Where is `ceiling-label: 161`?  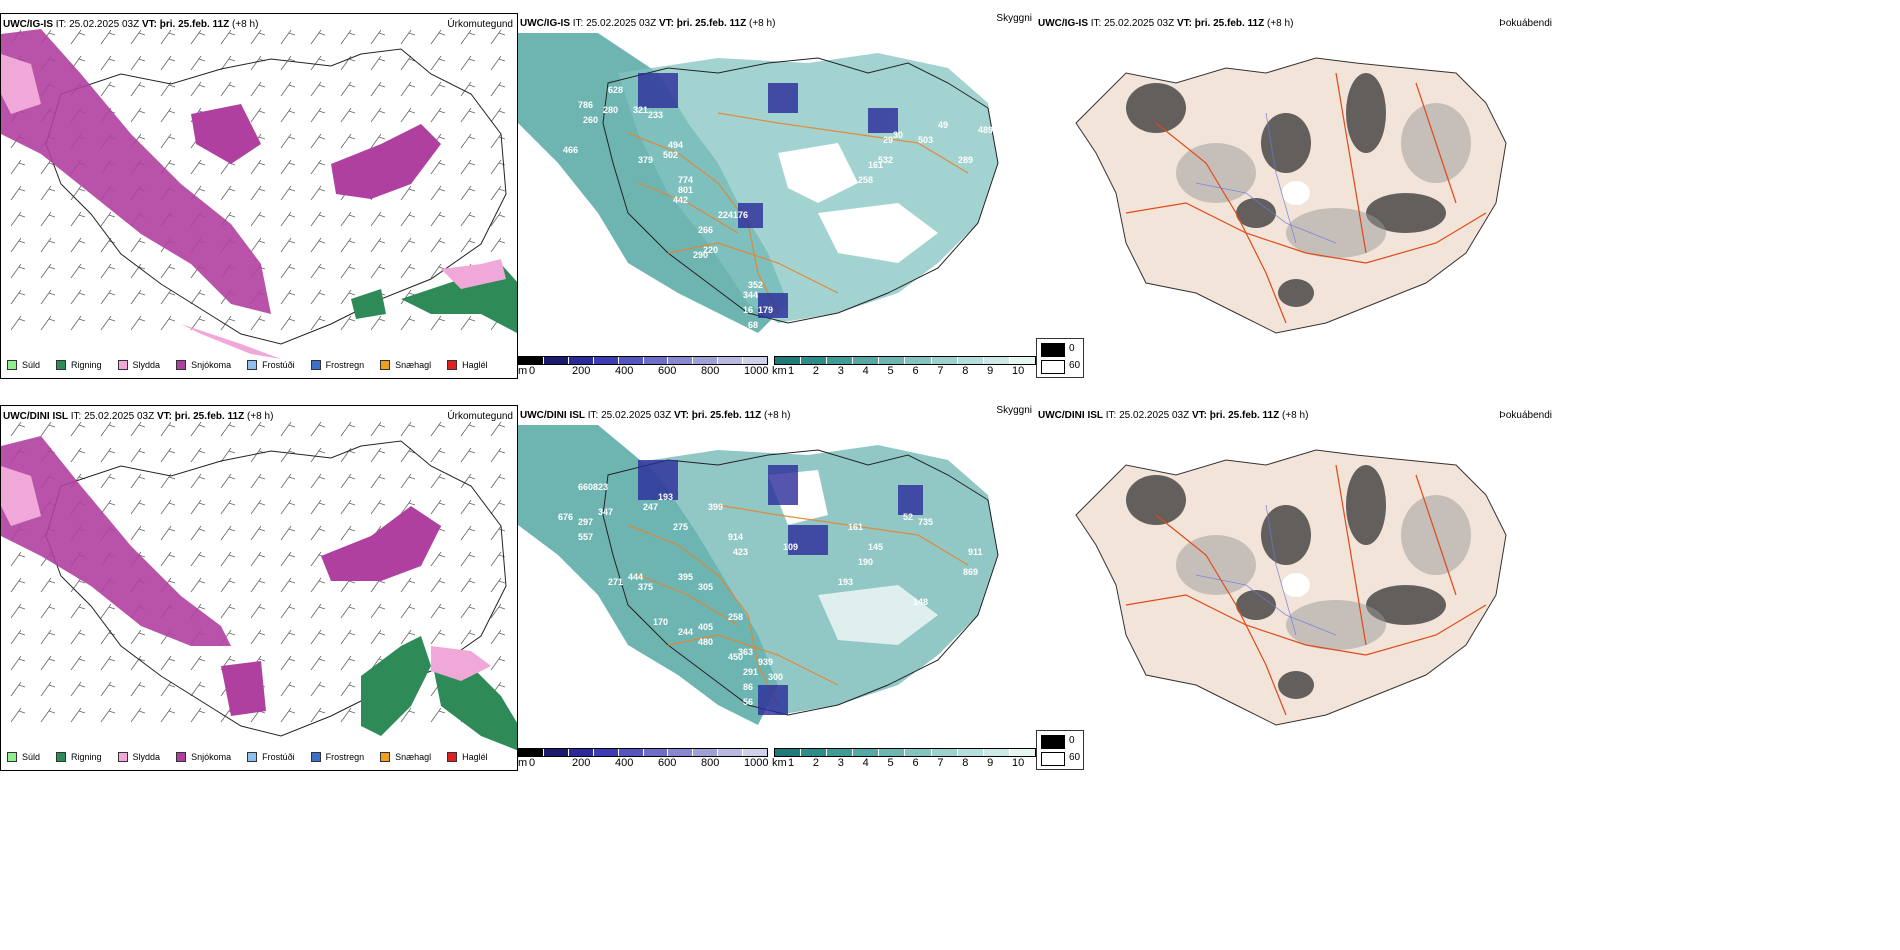
ceiling-label: 161 is located at coordinates (875, 165).